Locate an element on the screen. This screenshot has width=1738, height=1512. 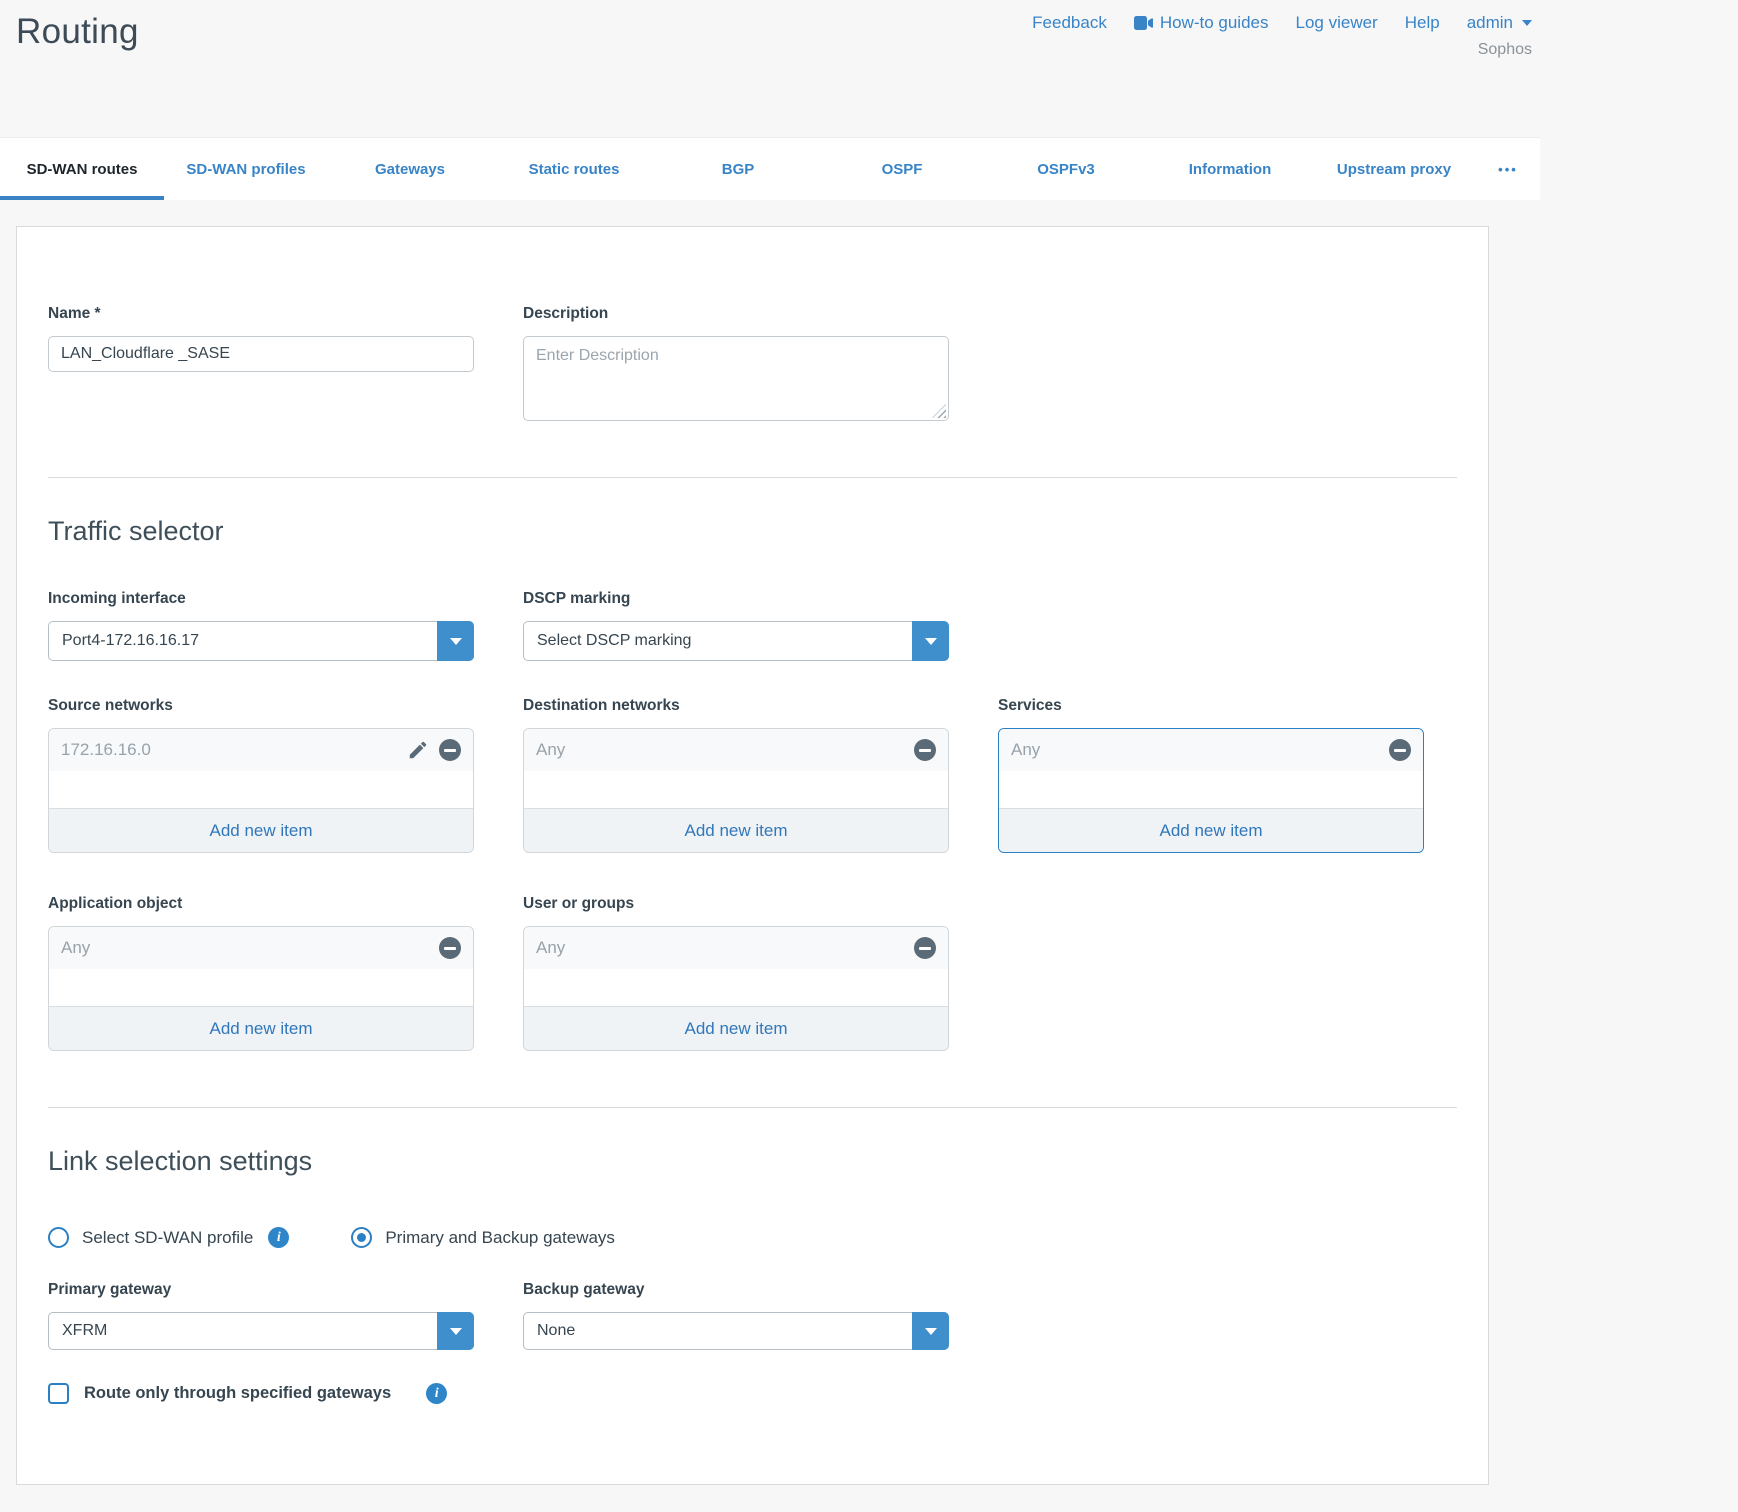
radio-label: Select SD-WAN profile is located at coordinates (168, 1237).